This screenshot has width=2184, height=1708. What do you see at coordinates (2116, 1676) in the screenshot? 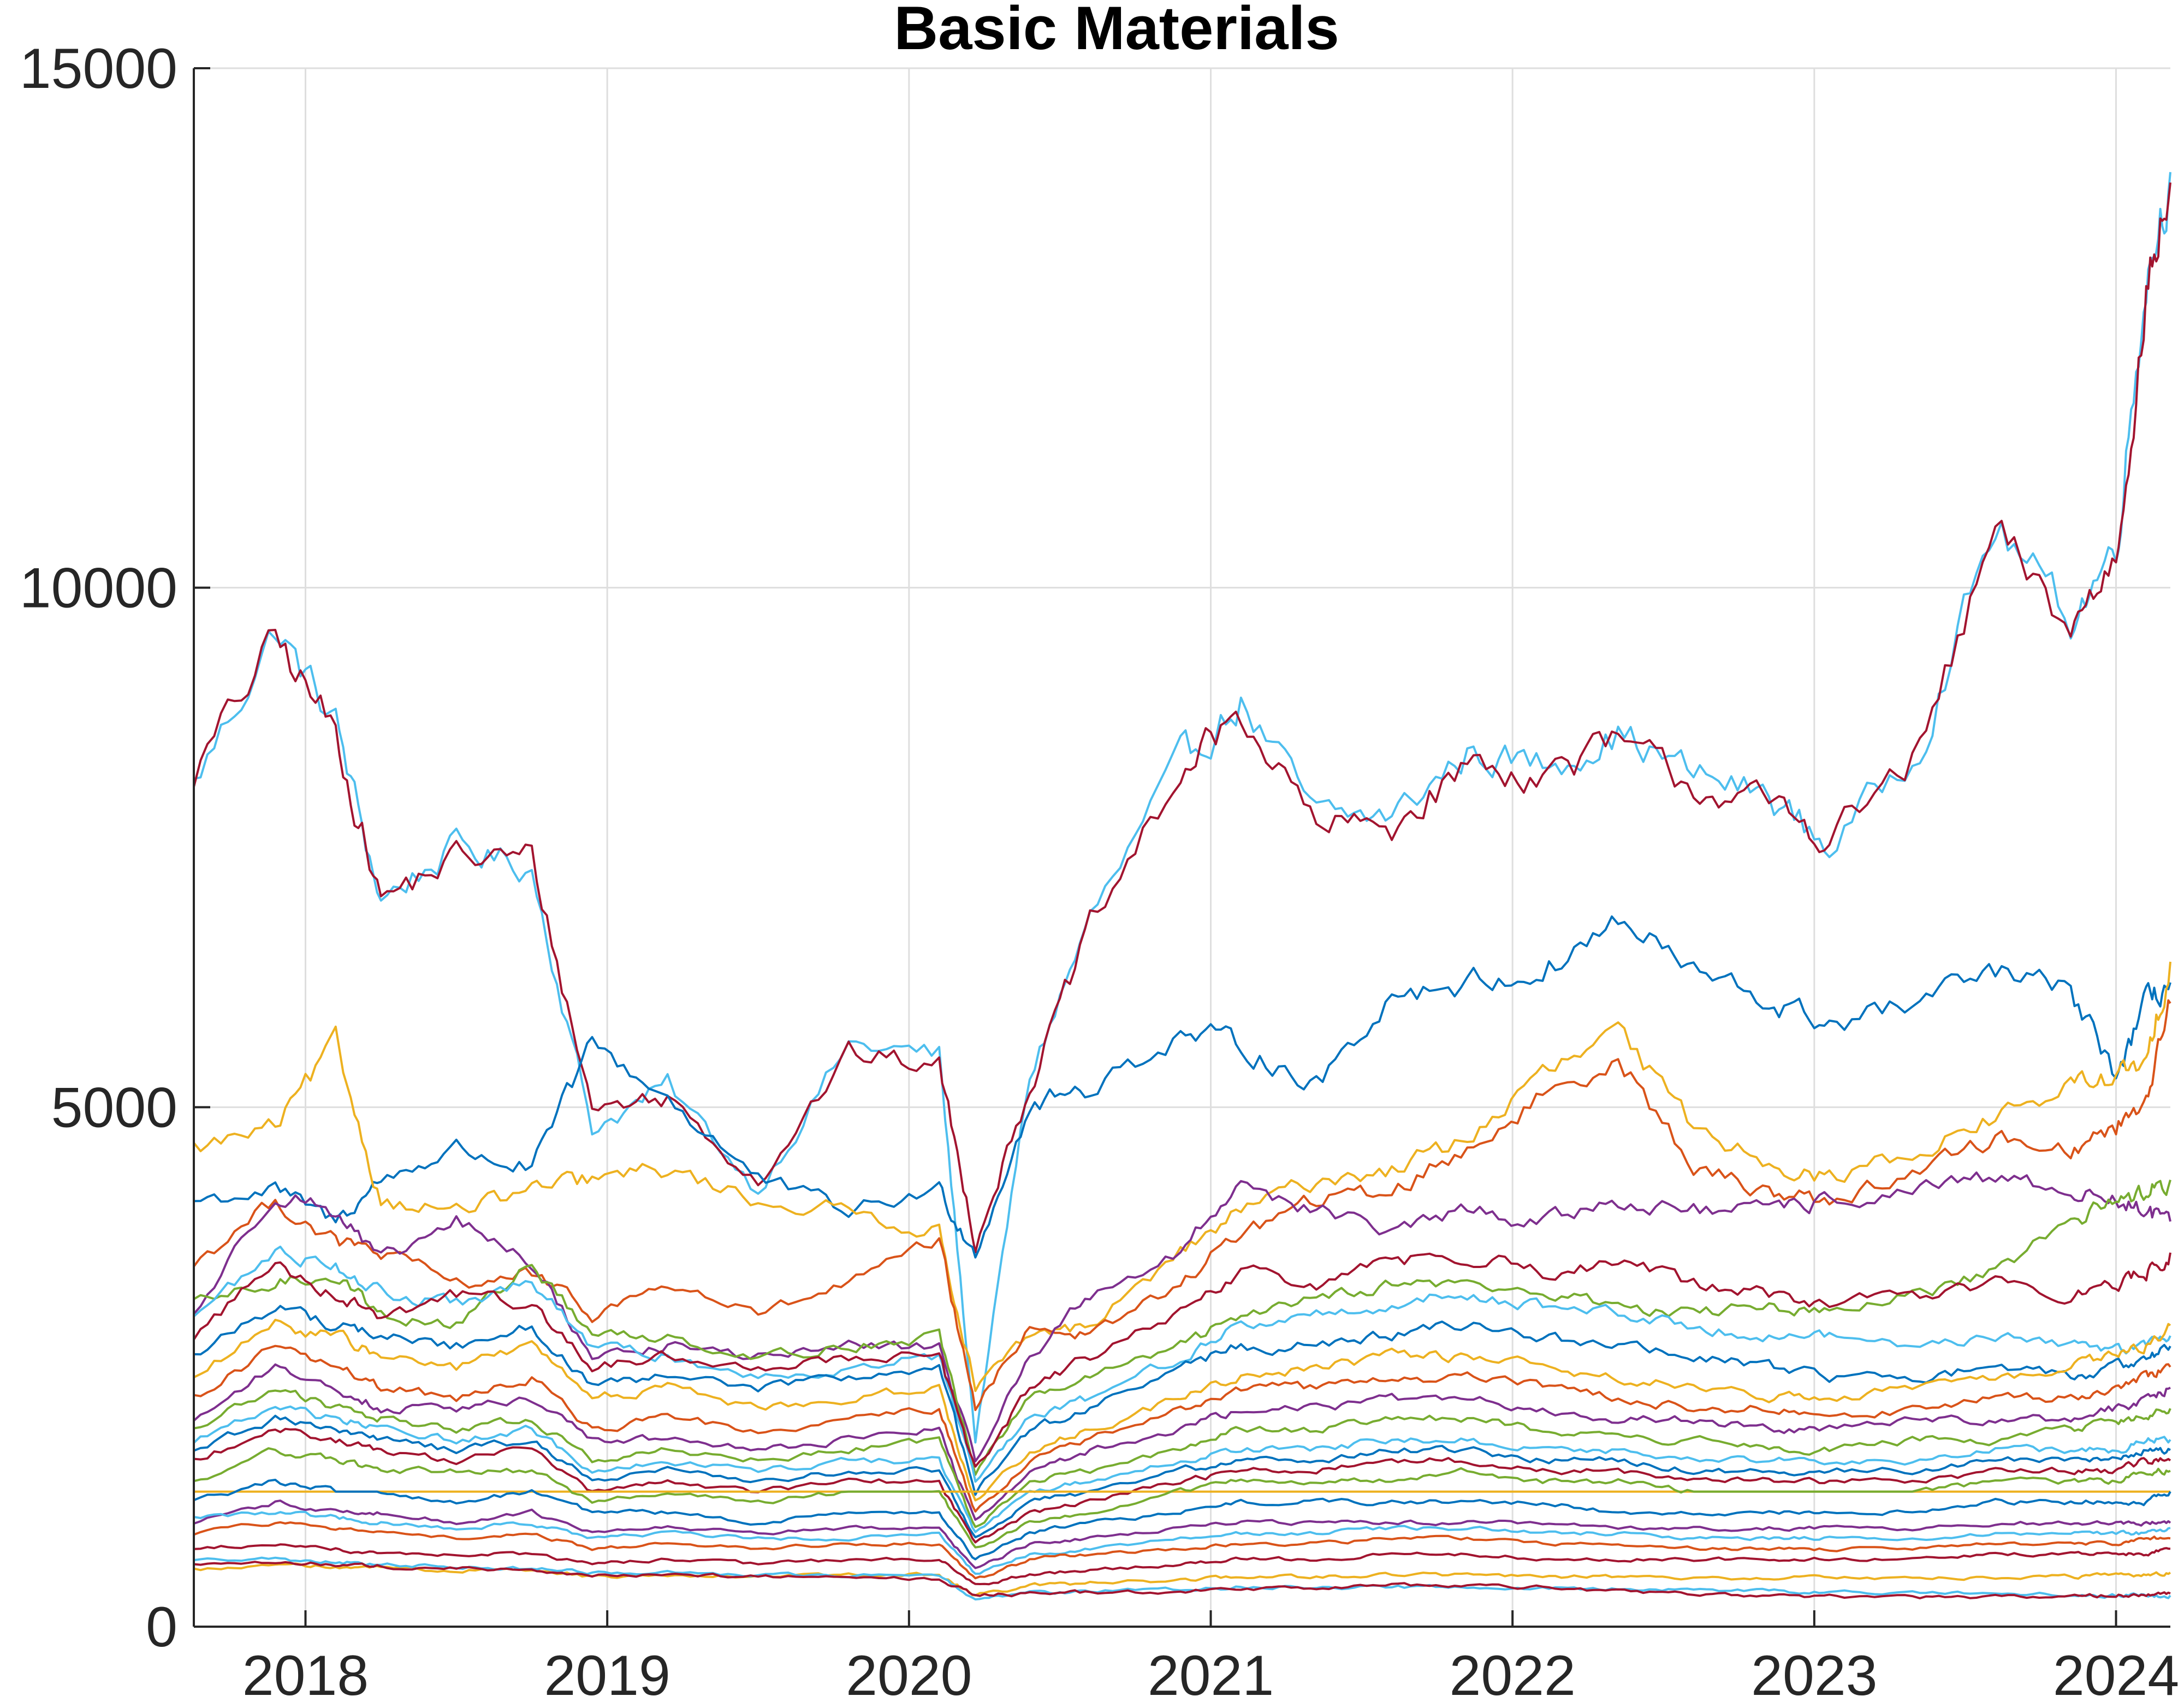
I see `x-tick-label: 2024` at bounding box center [2116, 1676].